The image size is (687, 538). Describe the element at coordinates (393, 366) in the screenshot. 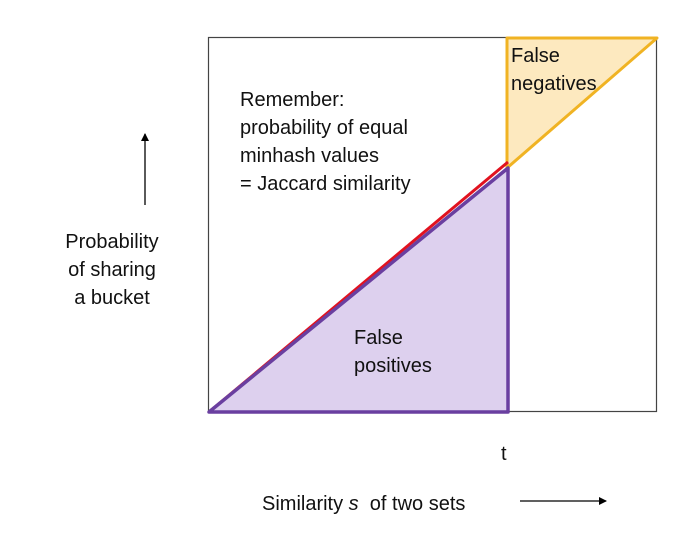

I see `false-positives-label-line: positives` at that location.